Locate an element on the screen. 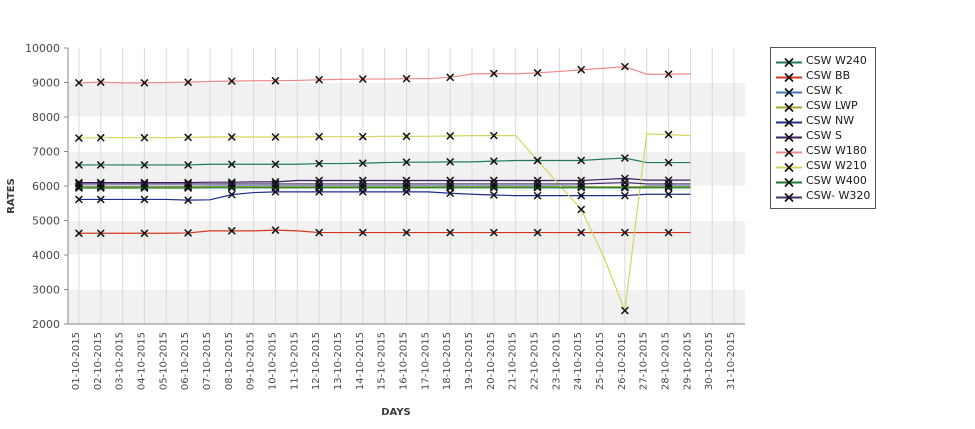 The image size is (975, 429). x-tick-label: 08-10-2015 is located at coordinates (229, 361).